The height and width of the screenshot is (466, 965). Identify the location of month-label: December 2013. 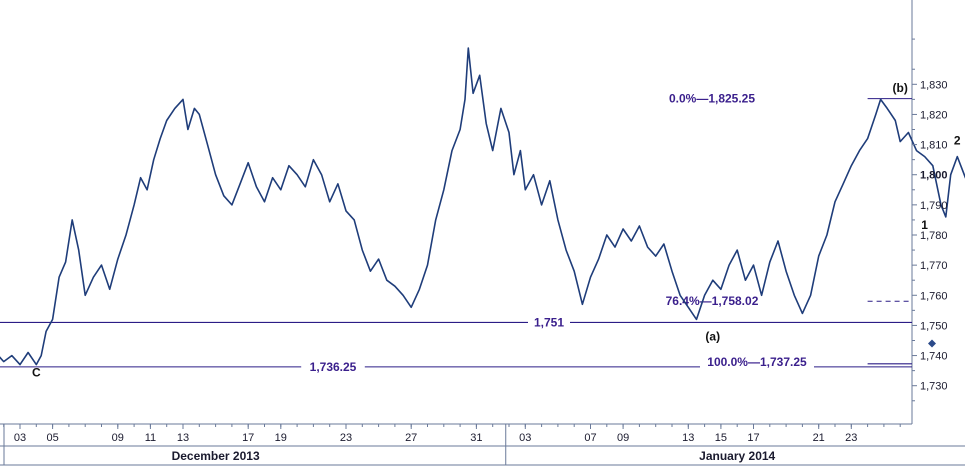
(216, 456).